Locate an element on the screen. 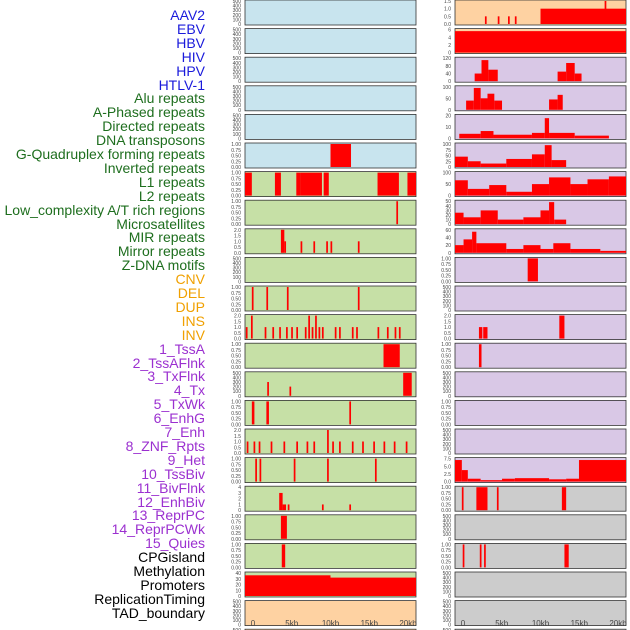 This screenshot has height=630, width=630. track-label: AAV2 is located at coordinates (187, 15).